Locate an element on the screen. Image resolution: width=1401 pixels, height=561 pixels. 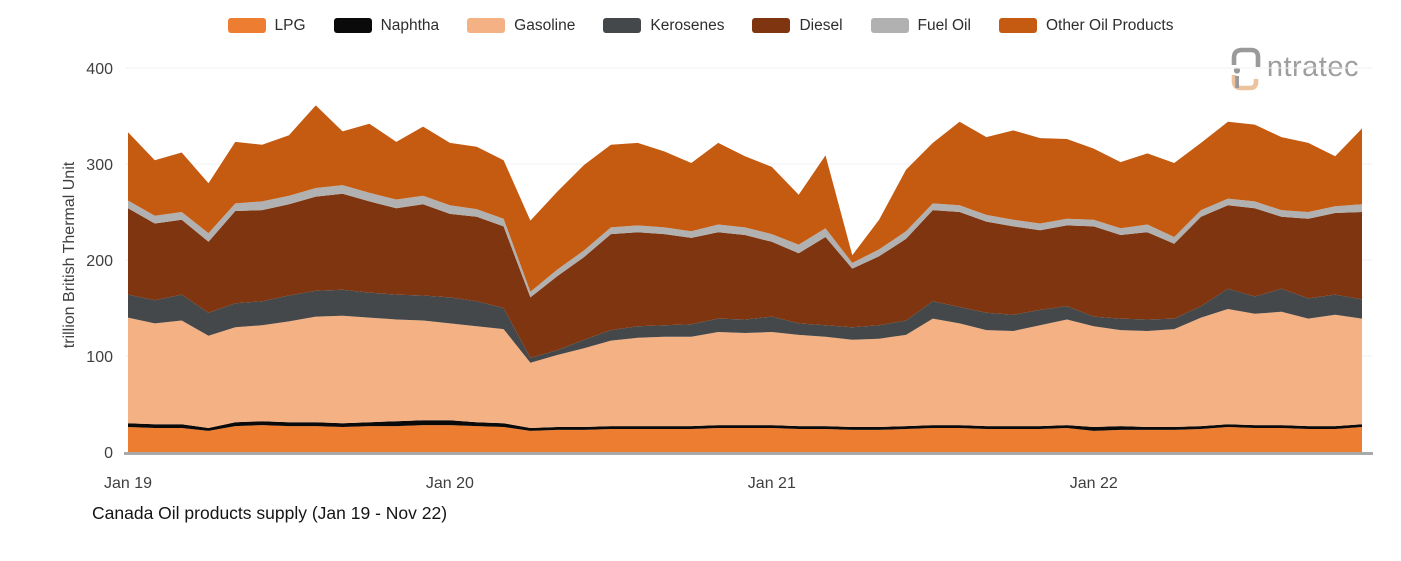
legend-item-fuel-oil: Fuel Oil is located at coordinates (920, 25).